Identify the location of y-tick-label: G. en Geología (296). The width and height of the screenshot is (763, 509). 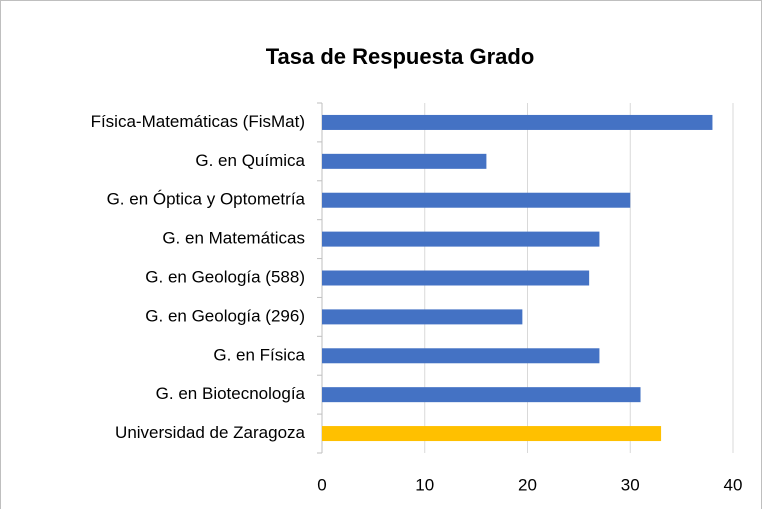
(225, 315).